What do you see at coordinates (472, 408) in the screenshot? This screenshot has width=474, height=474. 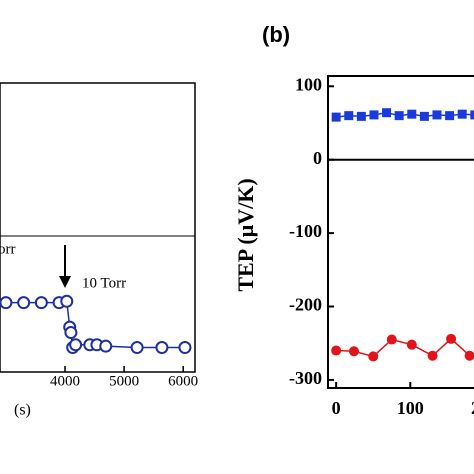 I see `x-tick-label: 200` at bounding box center [472, 408].